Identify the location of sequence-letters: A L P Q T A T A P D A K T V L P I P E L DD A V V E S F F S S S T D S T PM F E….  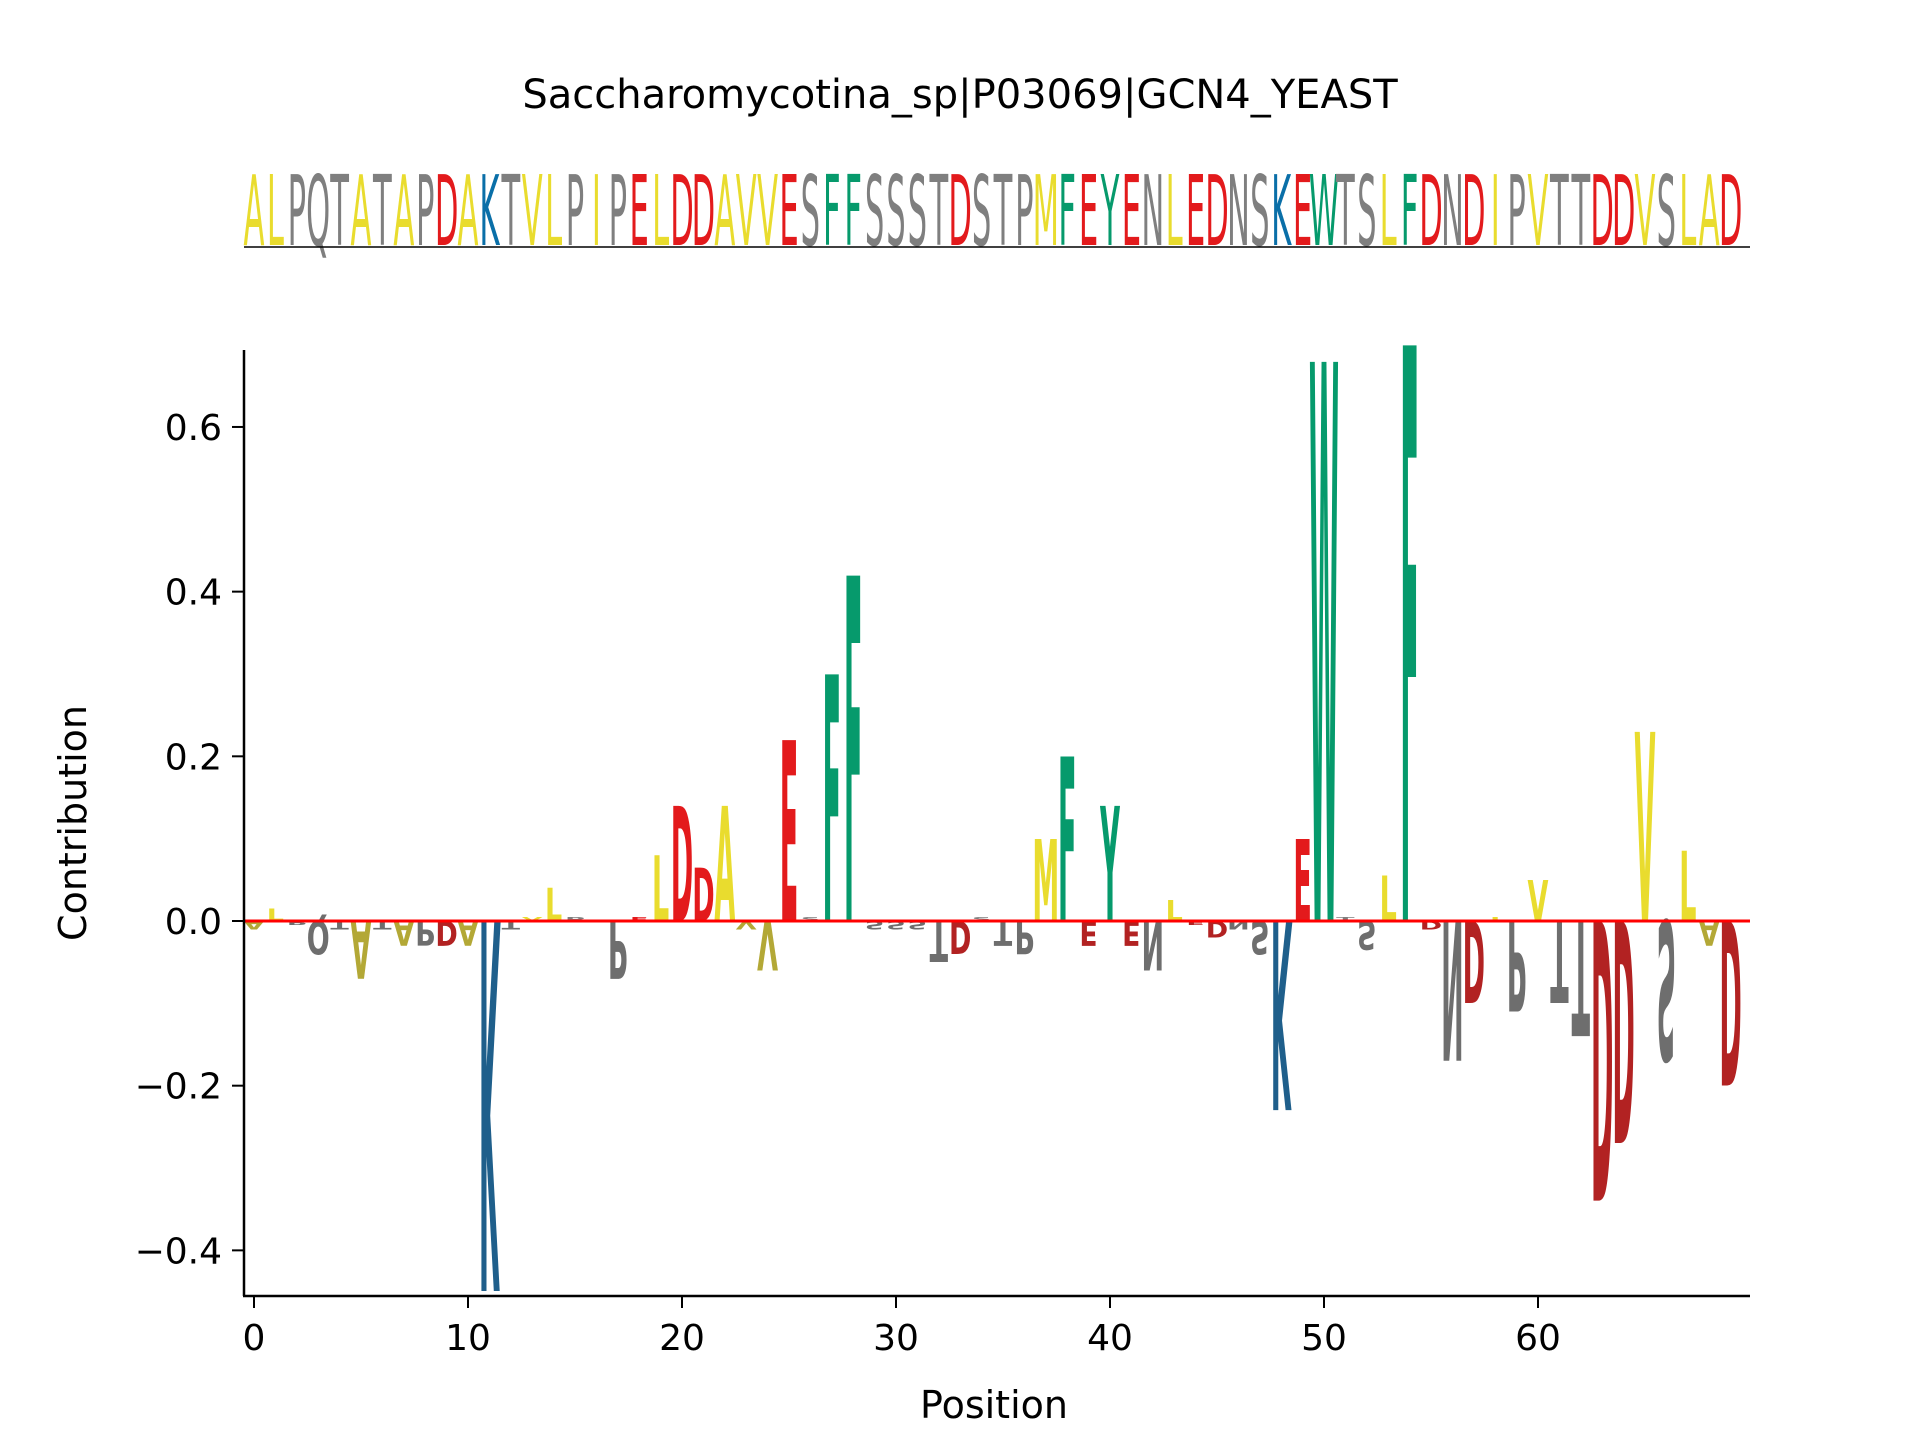
(993, 212).